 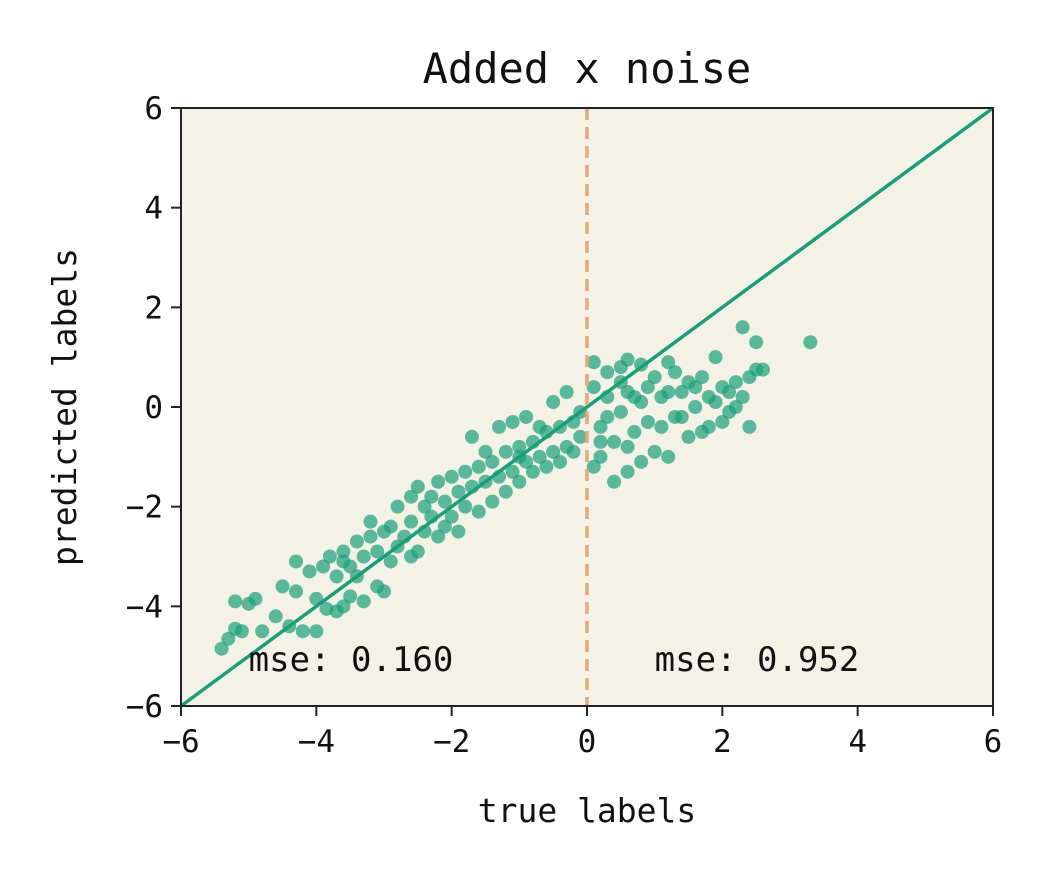 I want to click on x-tick-label: 4, so click(x=857, y=742).